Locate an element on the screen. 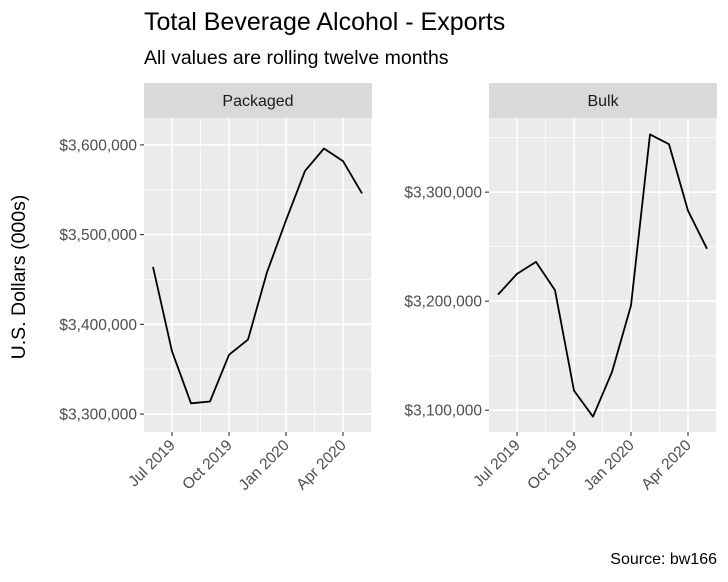 This screenshot has height=582, width=728. y-tick-label: $3,500,000 is located at coordinates (98, 235).